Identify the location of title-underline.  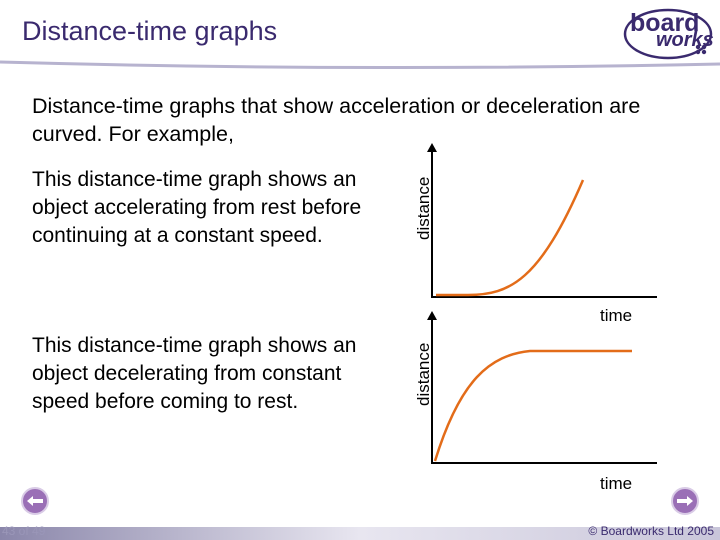
(360, 65).